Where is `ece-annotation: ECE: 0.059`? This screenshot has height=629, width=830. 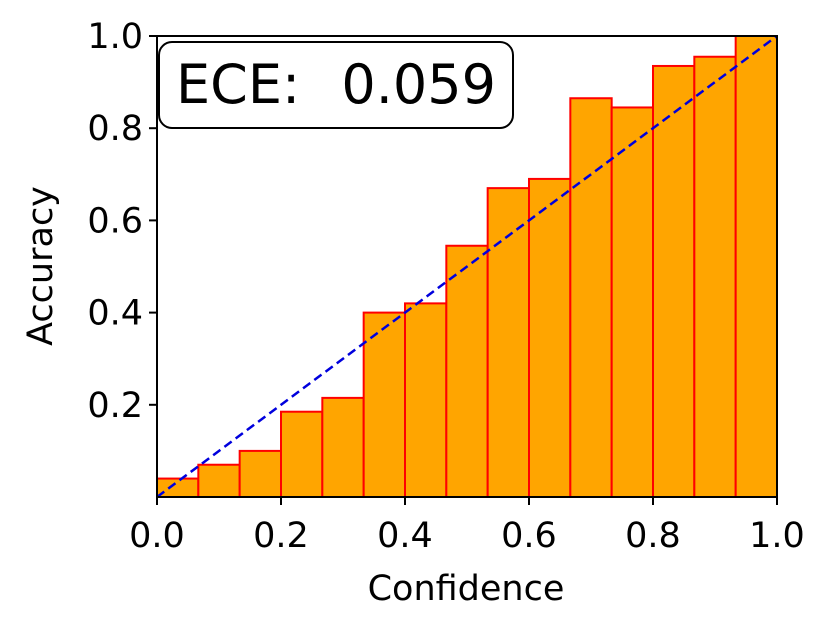 ece-annotation: ECE: 0.059 is located at coordinates (336, 85).